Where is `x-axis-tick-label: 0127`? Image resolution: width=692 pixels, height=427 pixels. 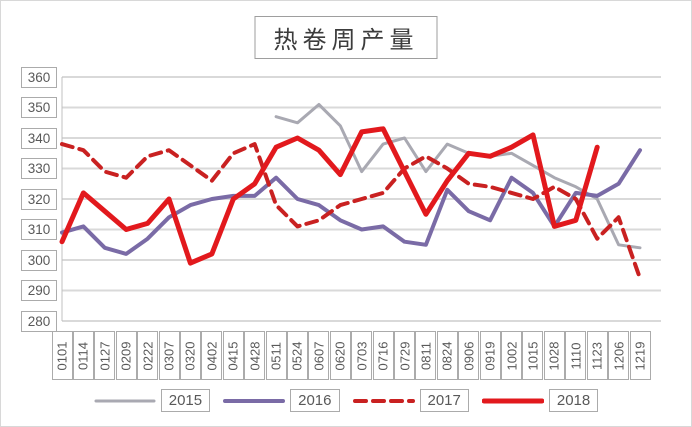
x-axis-tick-label: 0127 is located at coordinates (105, 355).